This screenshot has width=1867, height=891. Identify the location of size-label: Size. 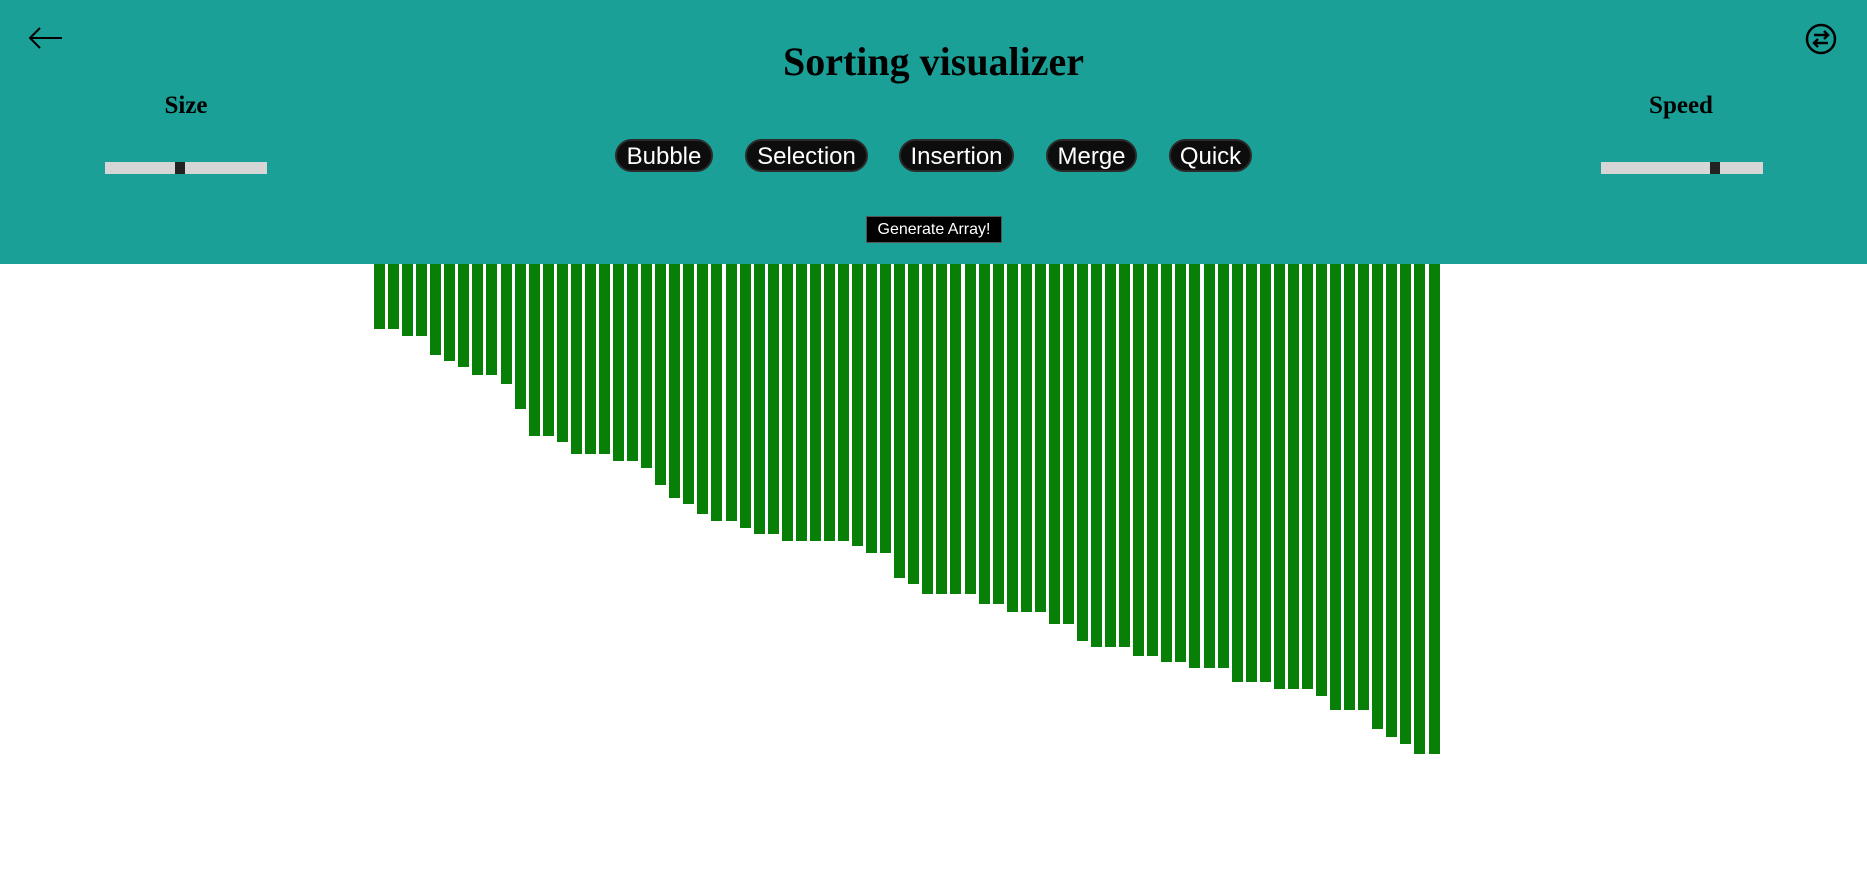
(186, 105).